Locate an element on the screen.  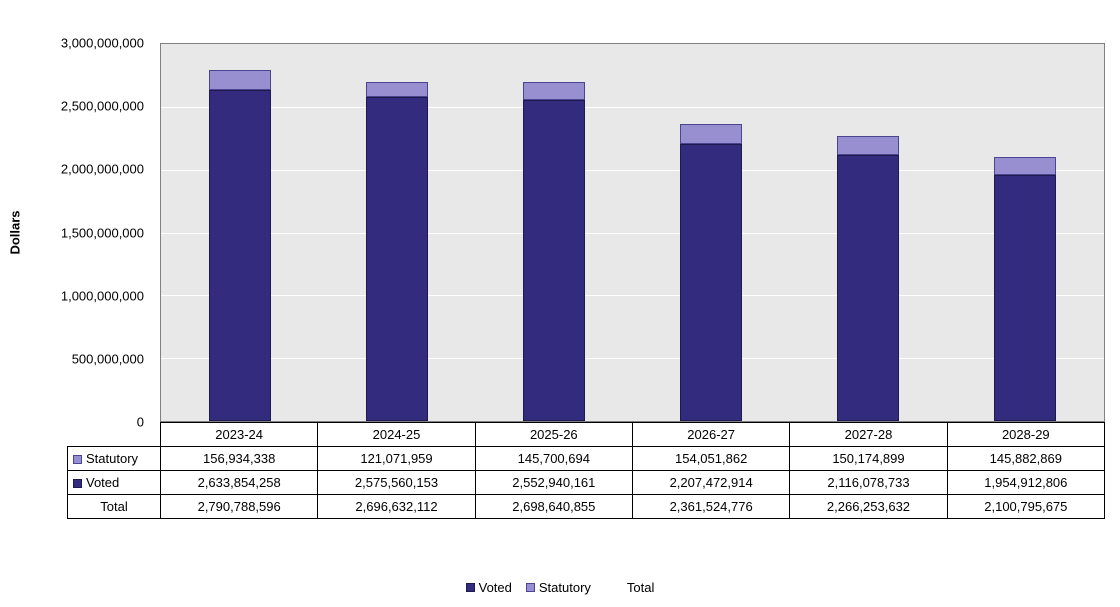
legend-label: Statutory is located at coordinates (564, 587).